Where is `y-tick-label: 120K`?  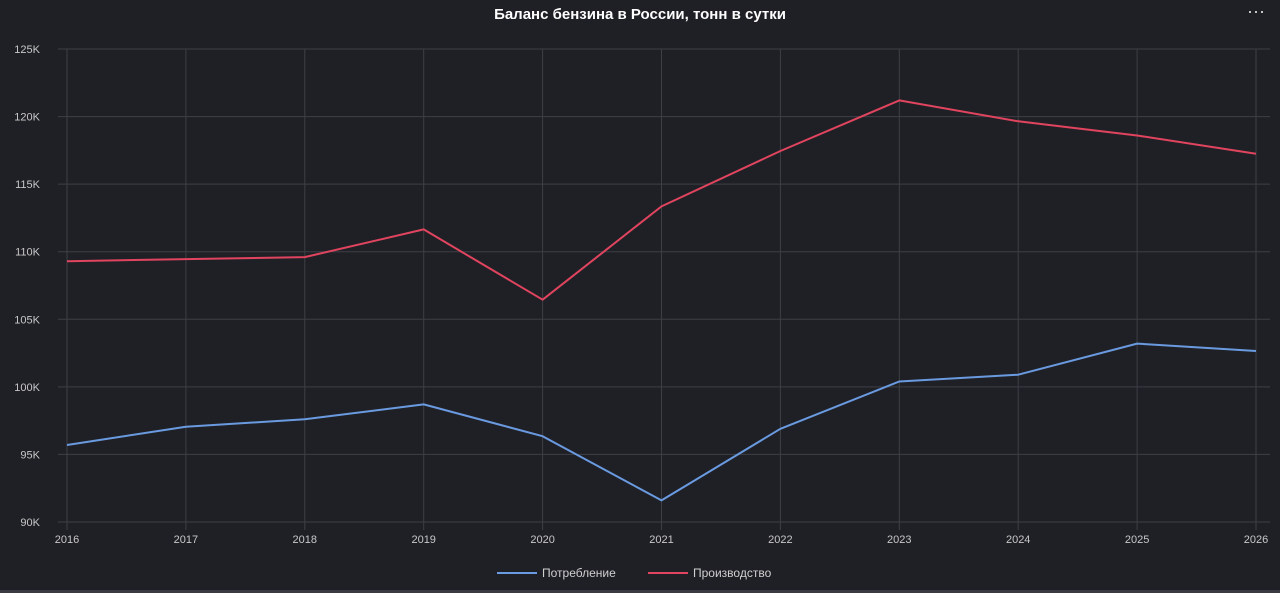 y-tick-label: 120K is located at coordinates (27, 118).